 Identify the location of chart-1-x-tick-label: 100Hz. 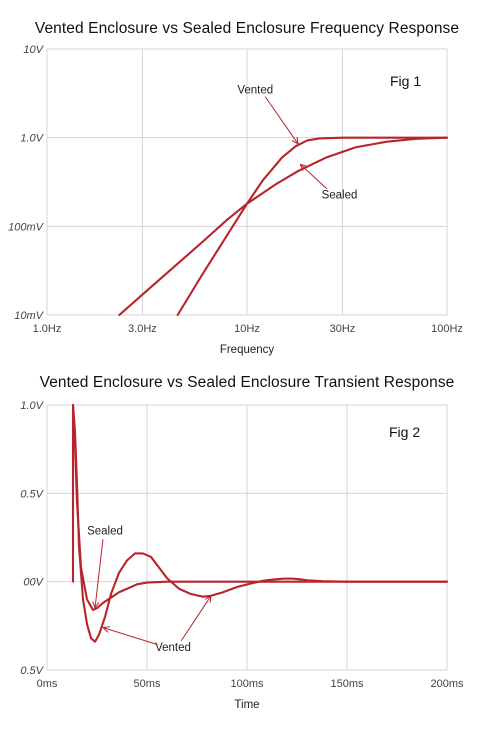
(447, 329).